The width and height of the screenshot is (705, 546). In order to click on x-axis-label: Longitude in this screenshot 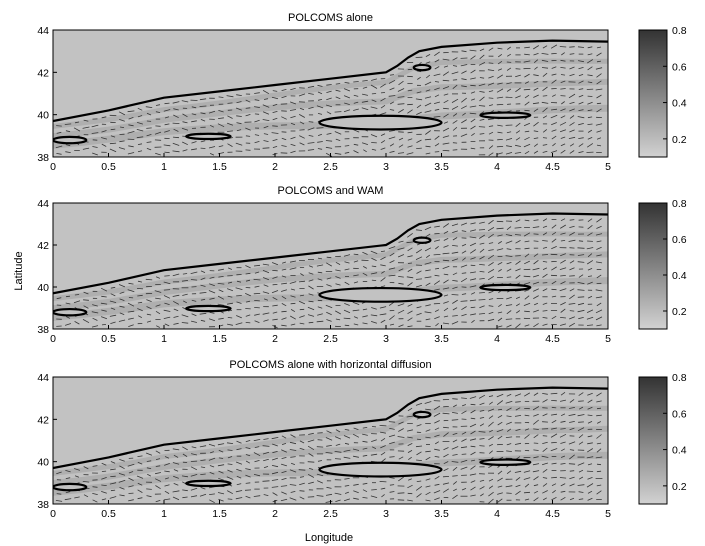, I will do `click(329, 538)`.